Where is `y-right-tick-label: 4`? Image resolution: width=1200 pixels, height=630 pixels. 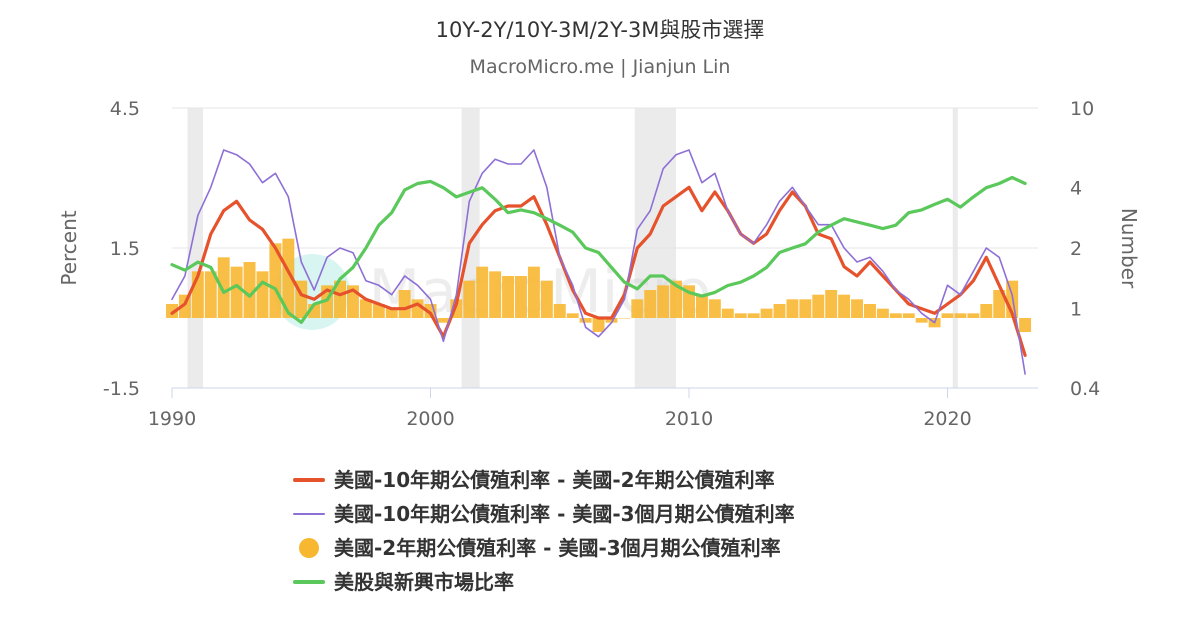 y-right-tick-label: 4 is located at coordinates (1076, 189).